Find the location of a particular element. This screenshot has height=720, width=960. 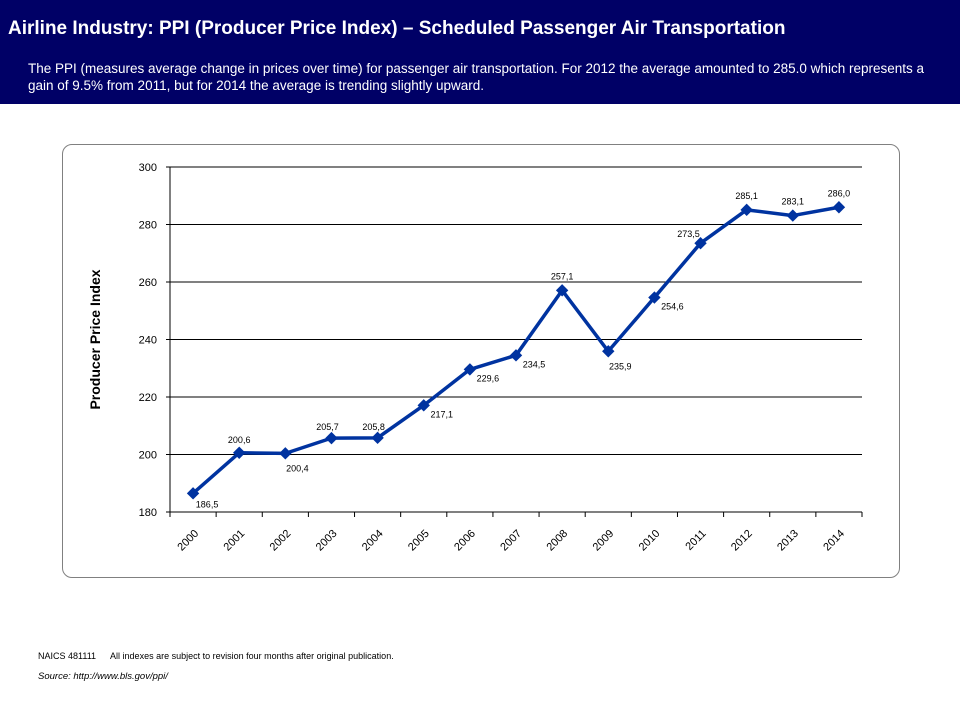

y-axis-title: Producer Price Index is located at coordinates (95, 339).